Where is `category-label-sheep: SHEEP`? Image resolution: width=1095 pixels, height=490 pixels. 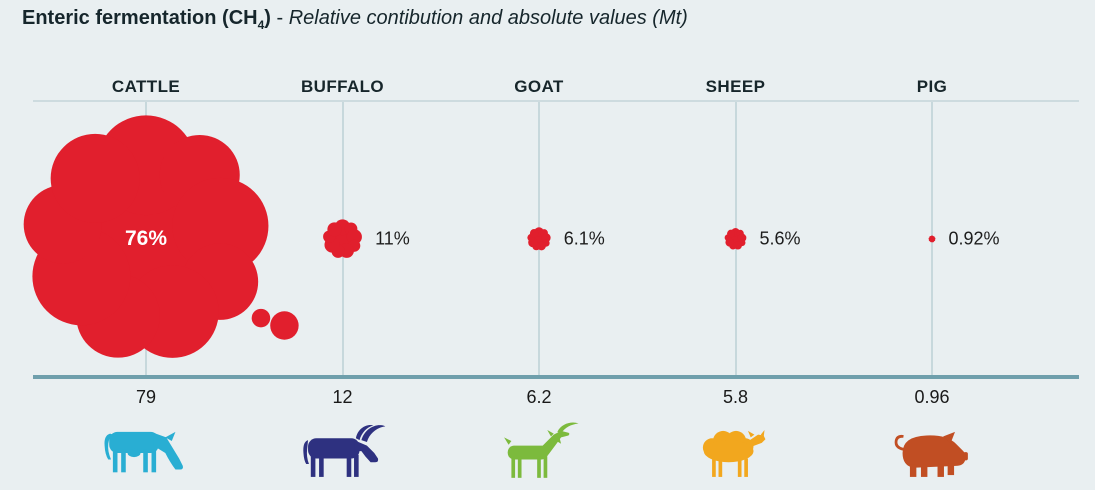
category-label-sheep: SHEEP is located at coordinates (735, 86).